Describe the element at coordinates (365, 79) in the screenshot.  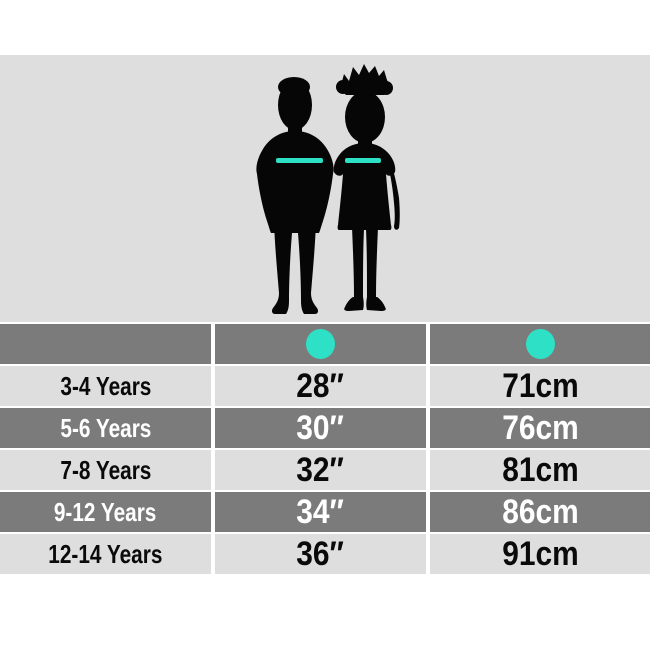
I see `girl-hair-puffs` at that location.